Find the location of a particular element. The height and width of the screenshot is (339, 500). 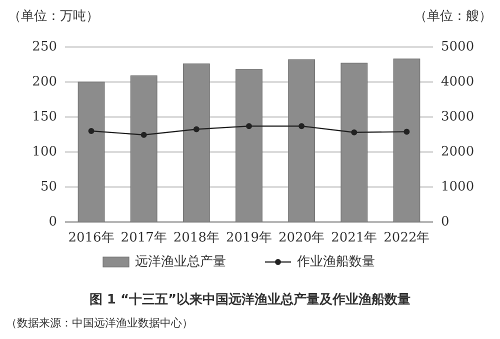

y2-axis-title: （单位：艘） is located at coordinates (453, 16).